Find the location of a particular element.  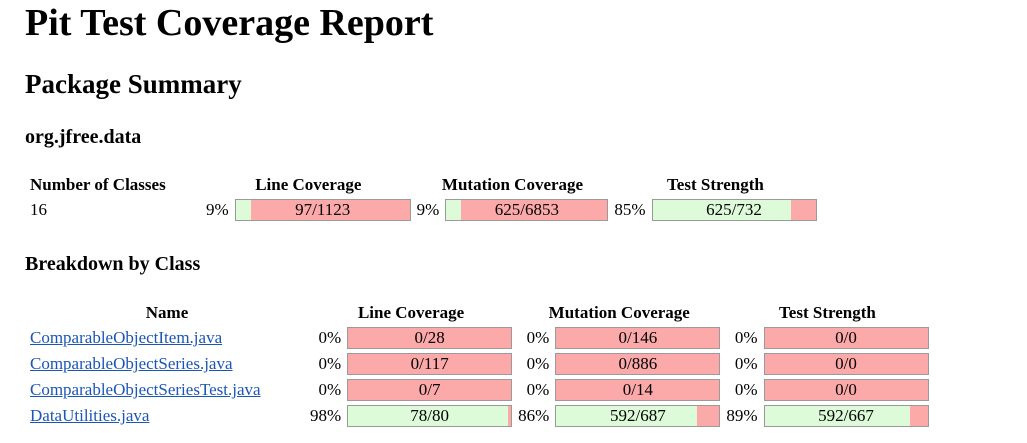

test-strength-bar-cell: 625/732 is located at coordinates (734, 210).